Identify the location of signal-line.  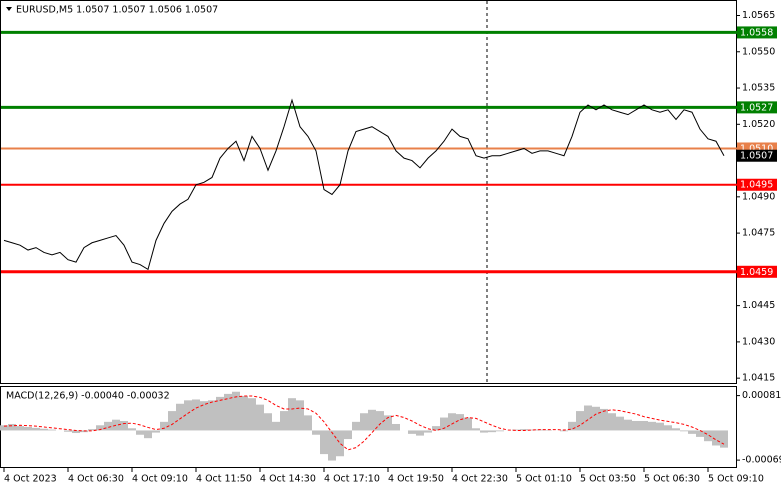
(364, 423).